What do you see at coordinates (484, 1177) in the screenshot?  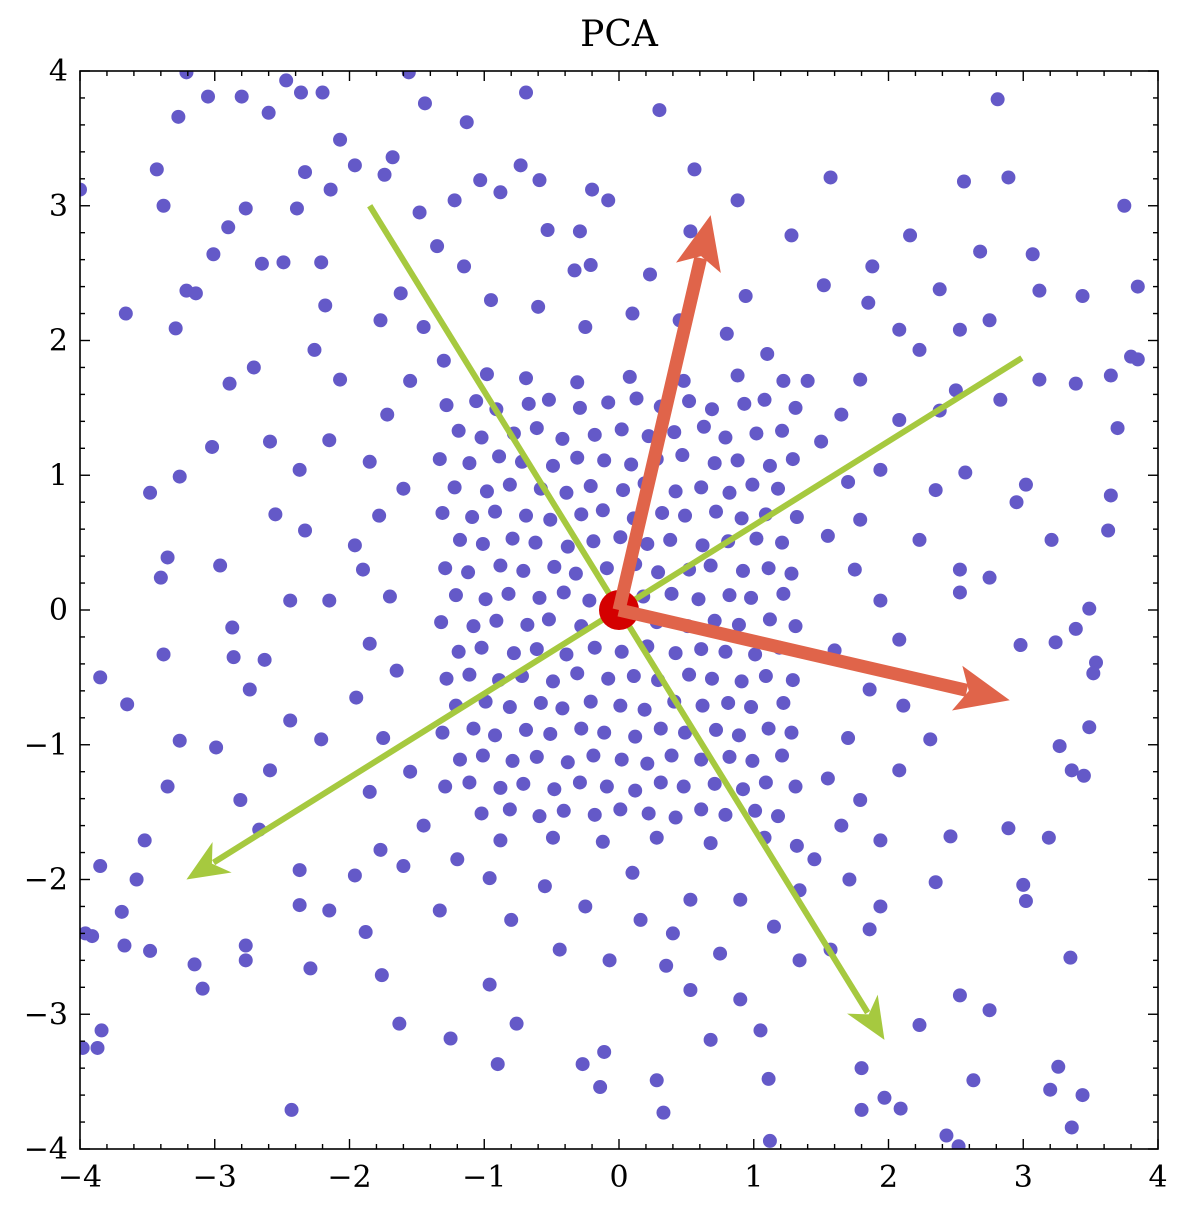 I see `x-tick-label: −1` at bounding box center [484, 1177].